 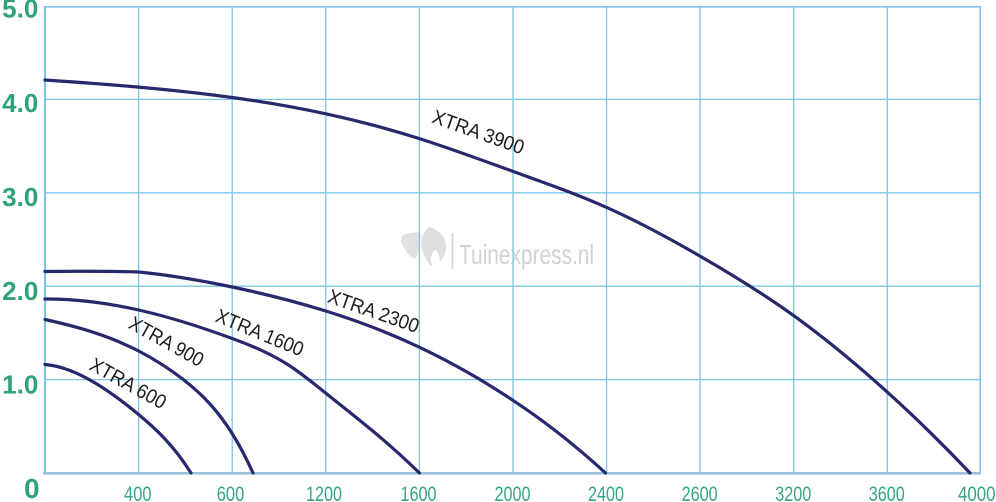 What do you see at coordinates (419, 492) in the screenshot?
I see `svg-text: 1600` at bounding box center [419, 492].